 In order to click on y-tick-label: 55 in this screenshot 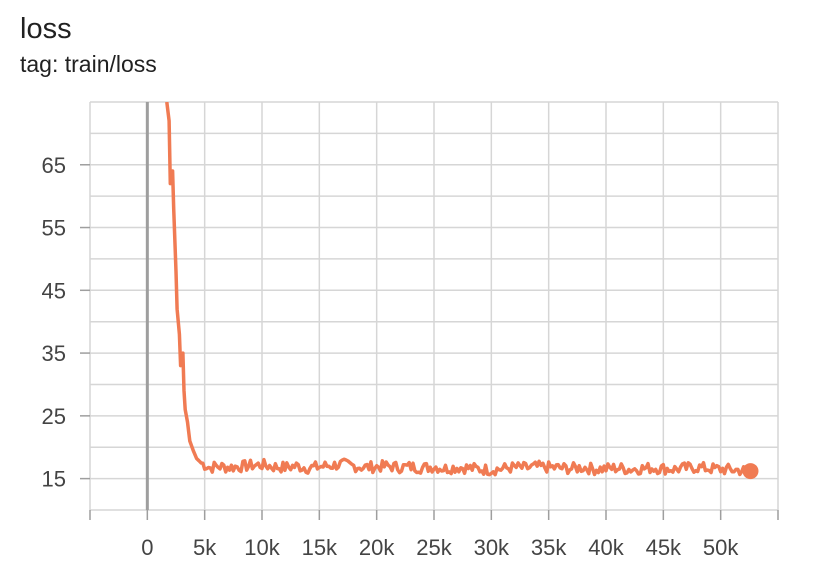, I will do `click(54, 228)`.